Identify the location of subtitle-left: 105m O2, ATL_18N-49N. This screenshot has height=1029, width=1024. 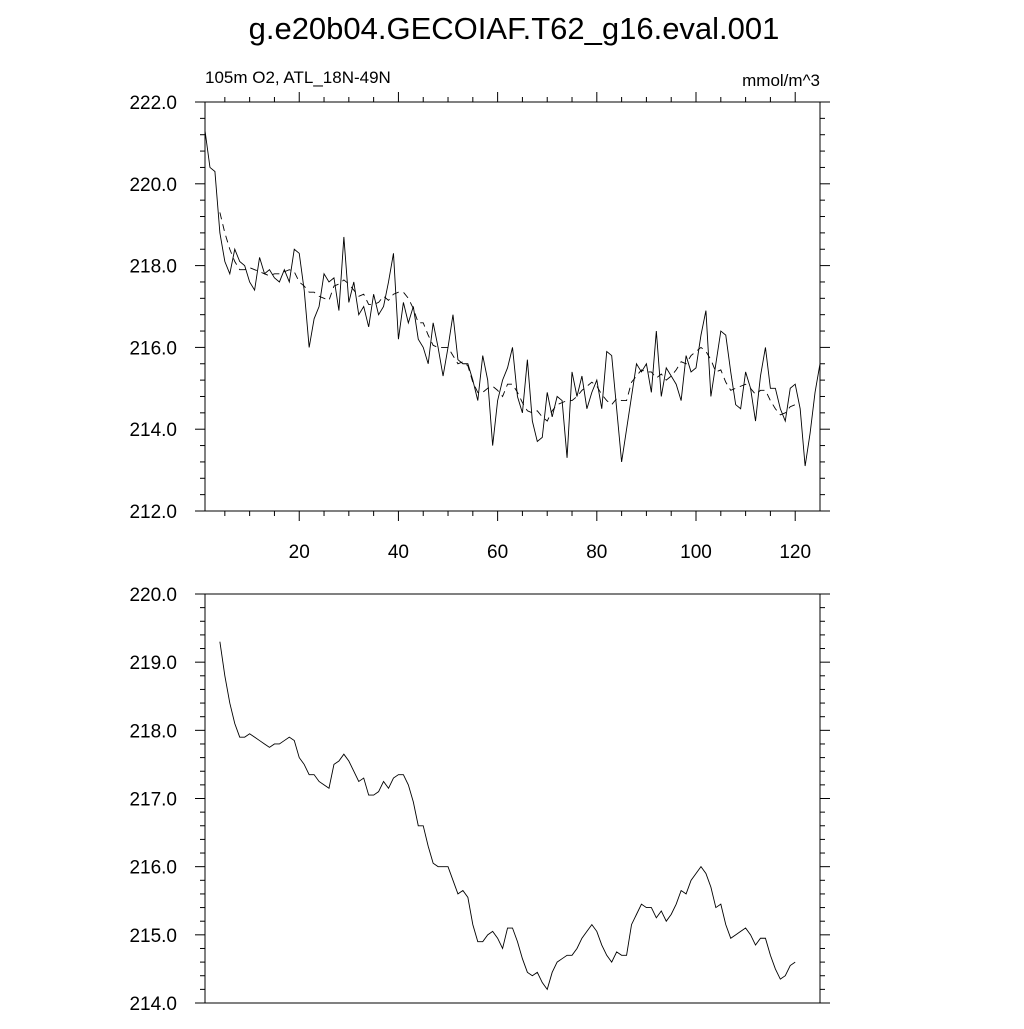
(298, 77).